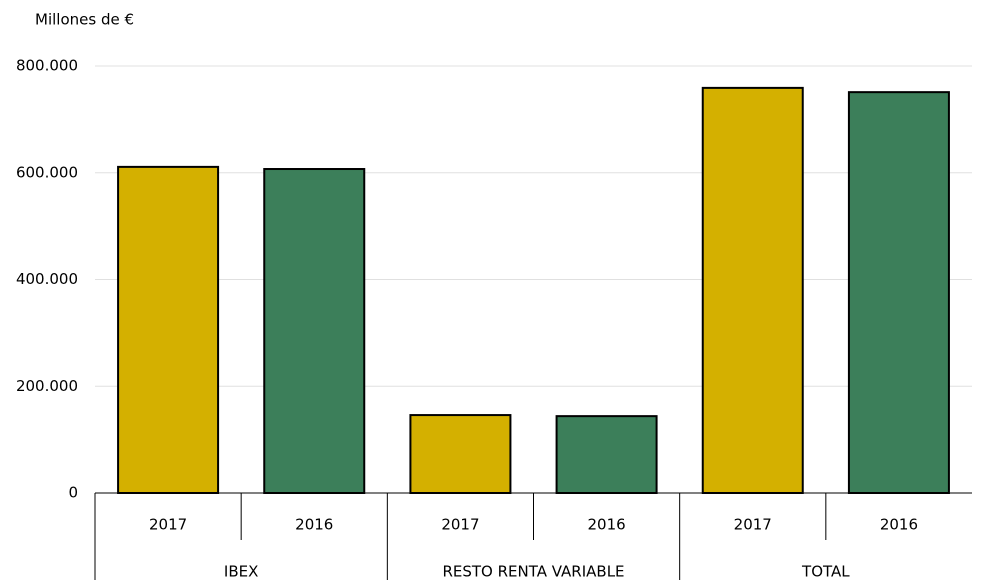 Image resolution: width=986 pixels, height=580 pixels. I want to click on y-tick-label: 600.000, so click(47, 172).